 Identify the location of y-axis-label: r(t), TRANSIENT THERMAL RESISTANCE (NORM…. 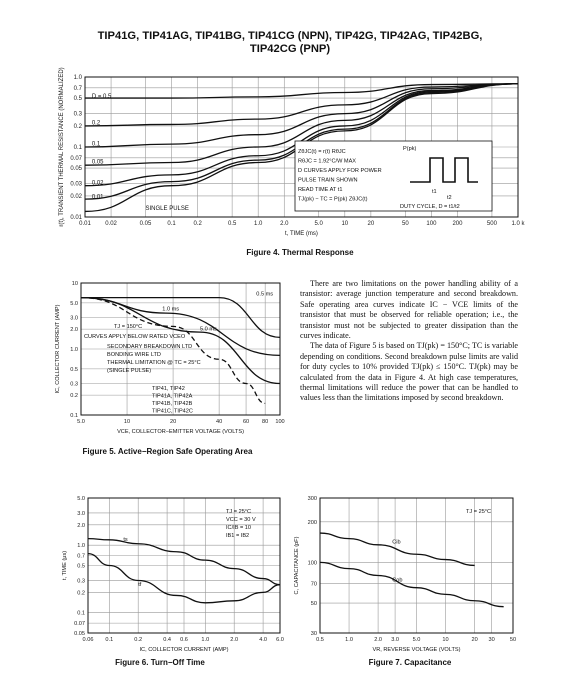
(62, 146).